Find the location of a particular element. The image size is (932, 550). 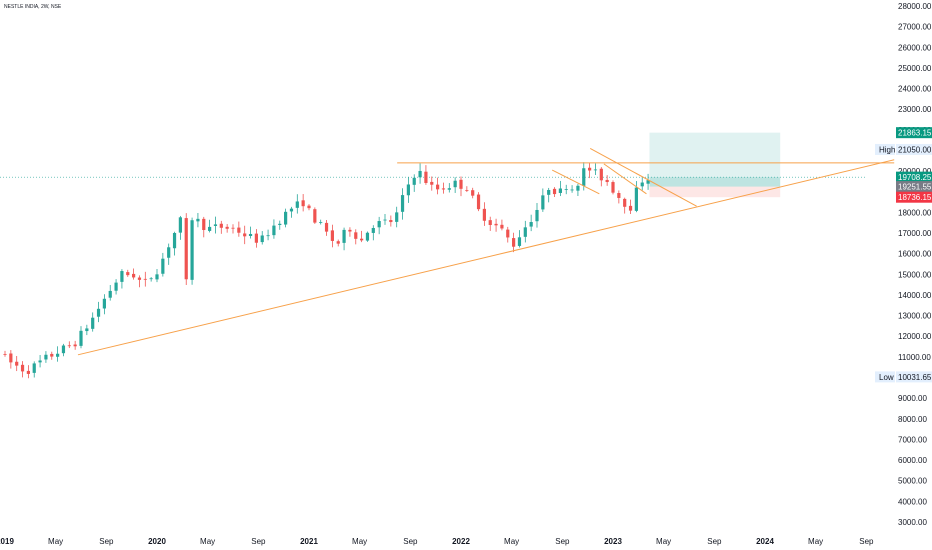

x-tick-label: 2021 is located at coordinates (309, 541).